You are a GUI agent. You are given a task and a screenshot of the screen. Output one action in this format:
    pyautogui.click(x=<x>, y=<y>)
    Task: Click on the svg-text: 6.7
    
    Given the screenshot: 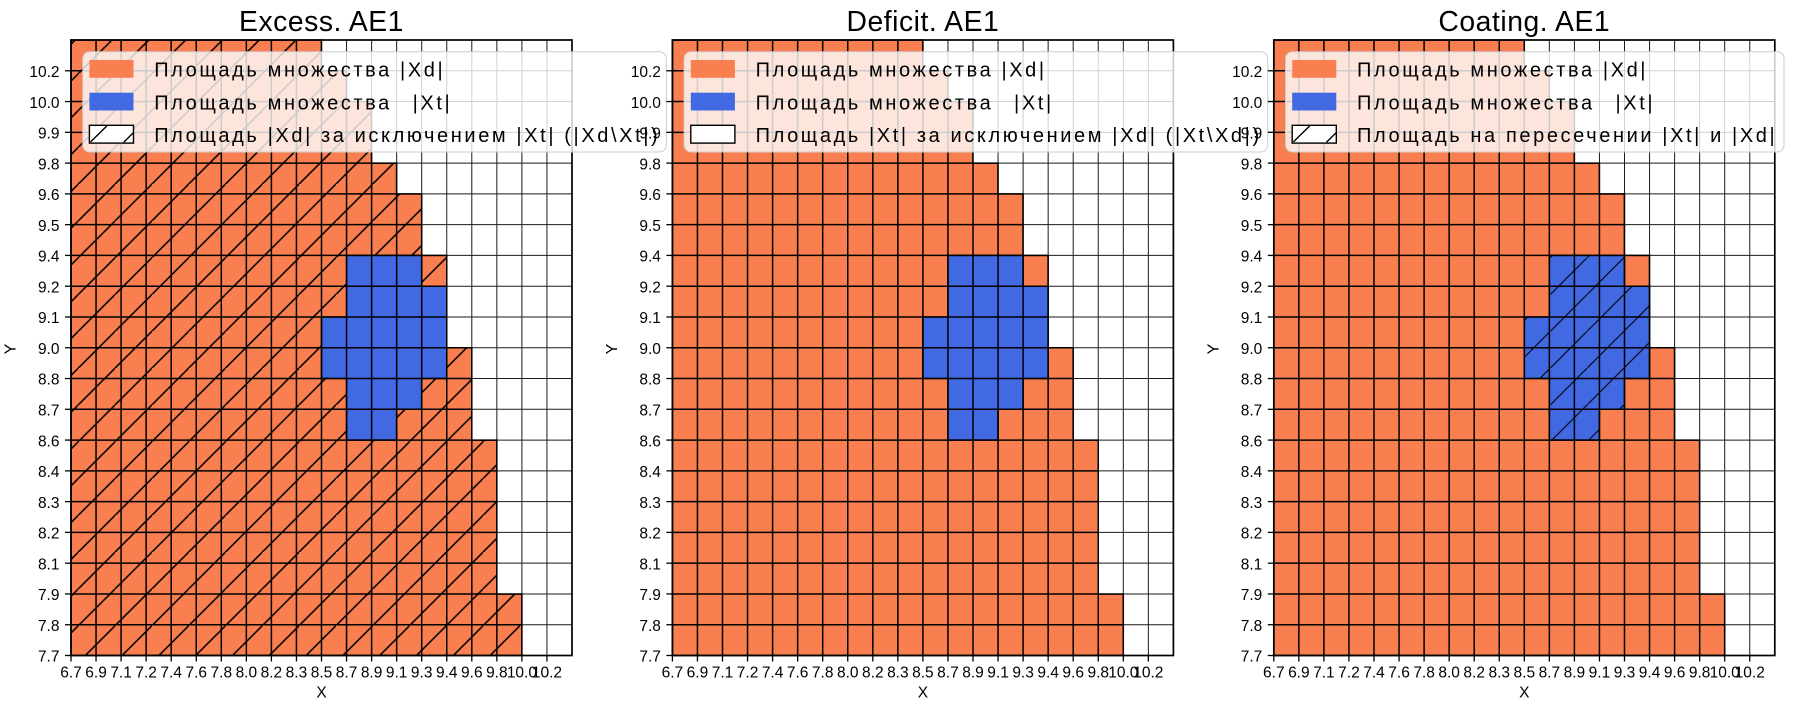 What is the action you would take?
    pyautogui.click(x=71, y=672)
    